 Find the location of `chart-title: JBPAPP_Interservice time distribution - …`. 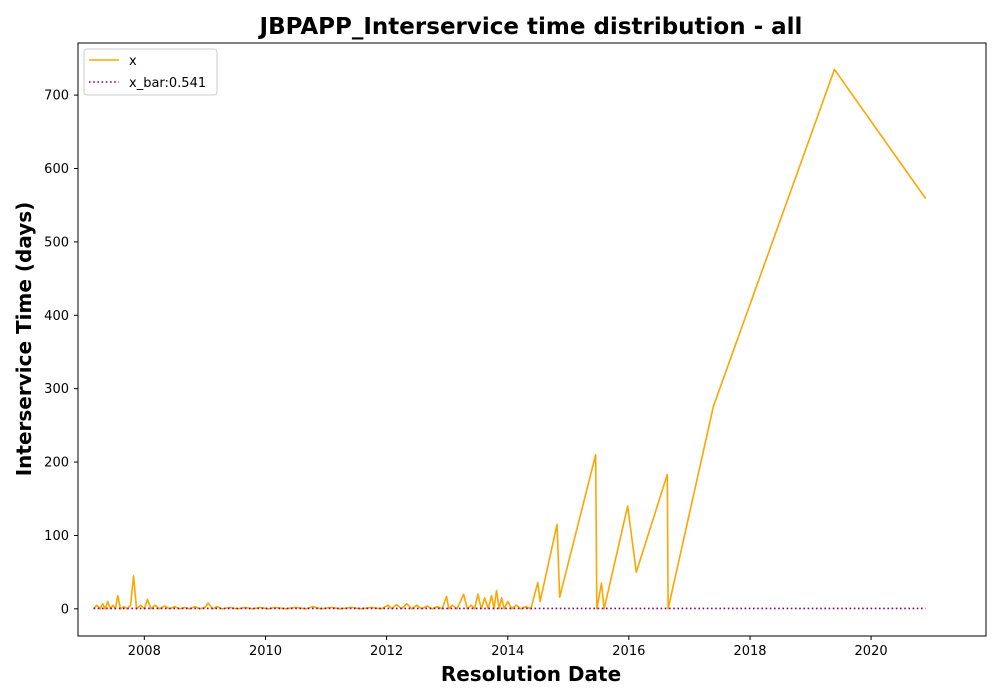

chart-title: JBPAPP_Interservice time distribution - … is located at coordinates (530, 27).